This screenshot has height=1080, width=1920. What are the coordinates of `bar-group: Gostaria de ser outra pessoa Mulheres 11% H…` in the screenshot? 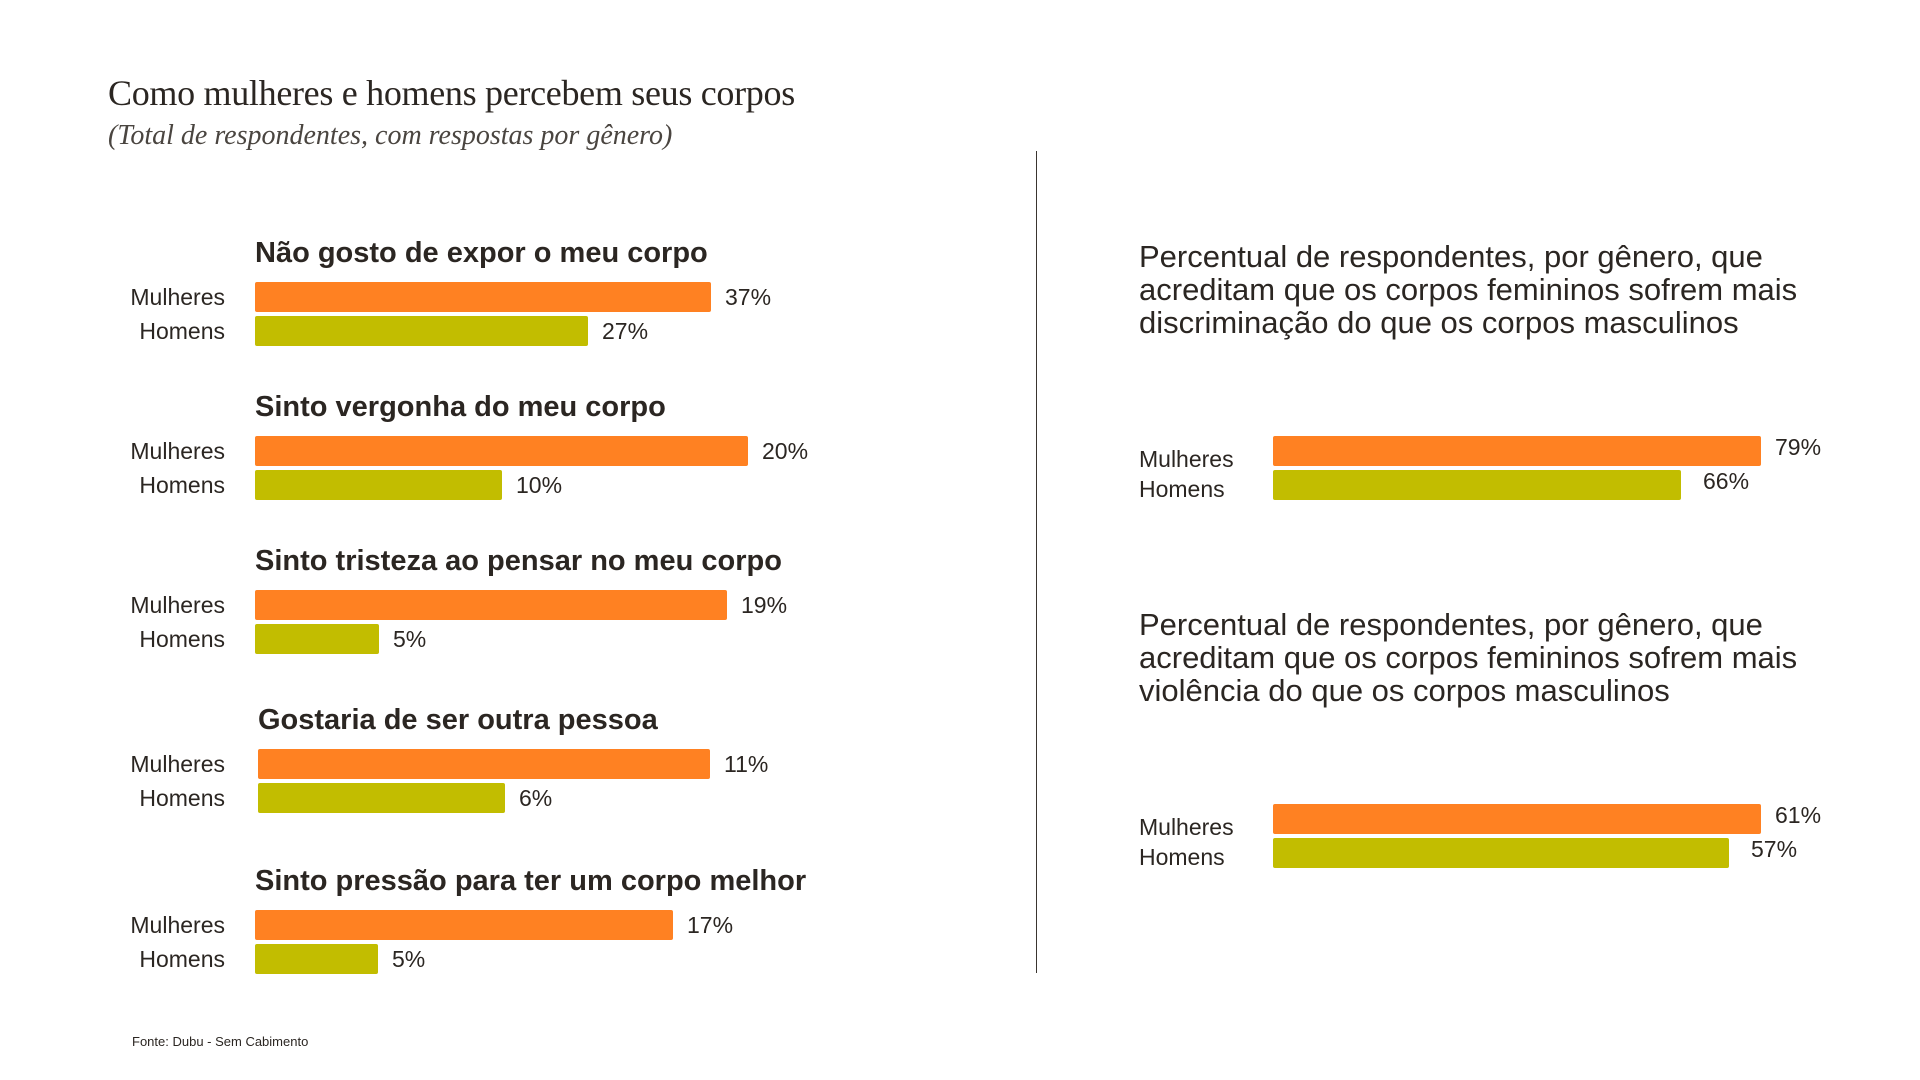 It's located at (510, 769).